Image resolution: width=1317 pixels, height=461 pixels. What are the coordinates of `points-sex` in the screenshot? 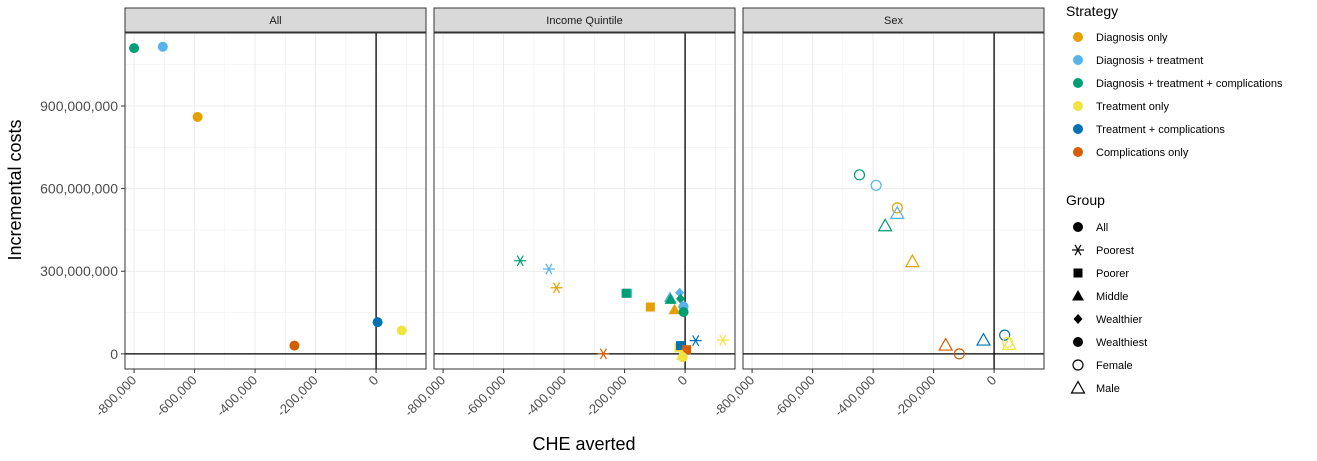 It's located at (935, 264).